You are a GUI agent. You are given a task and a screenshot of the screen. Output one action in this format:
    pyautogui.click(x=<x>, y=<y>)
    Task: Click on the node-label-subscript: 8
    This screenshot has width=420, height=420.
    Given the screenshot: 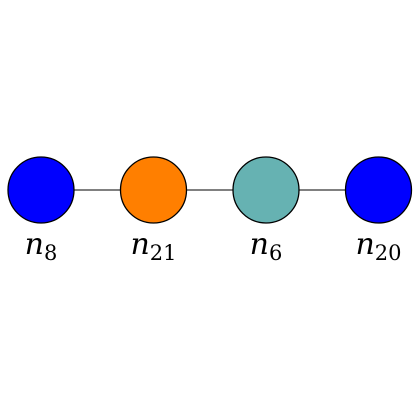 What is the action you would take?
    pyautogui.click(x=50, y=253)
    